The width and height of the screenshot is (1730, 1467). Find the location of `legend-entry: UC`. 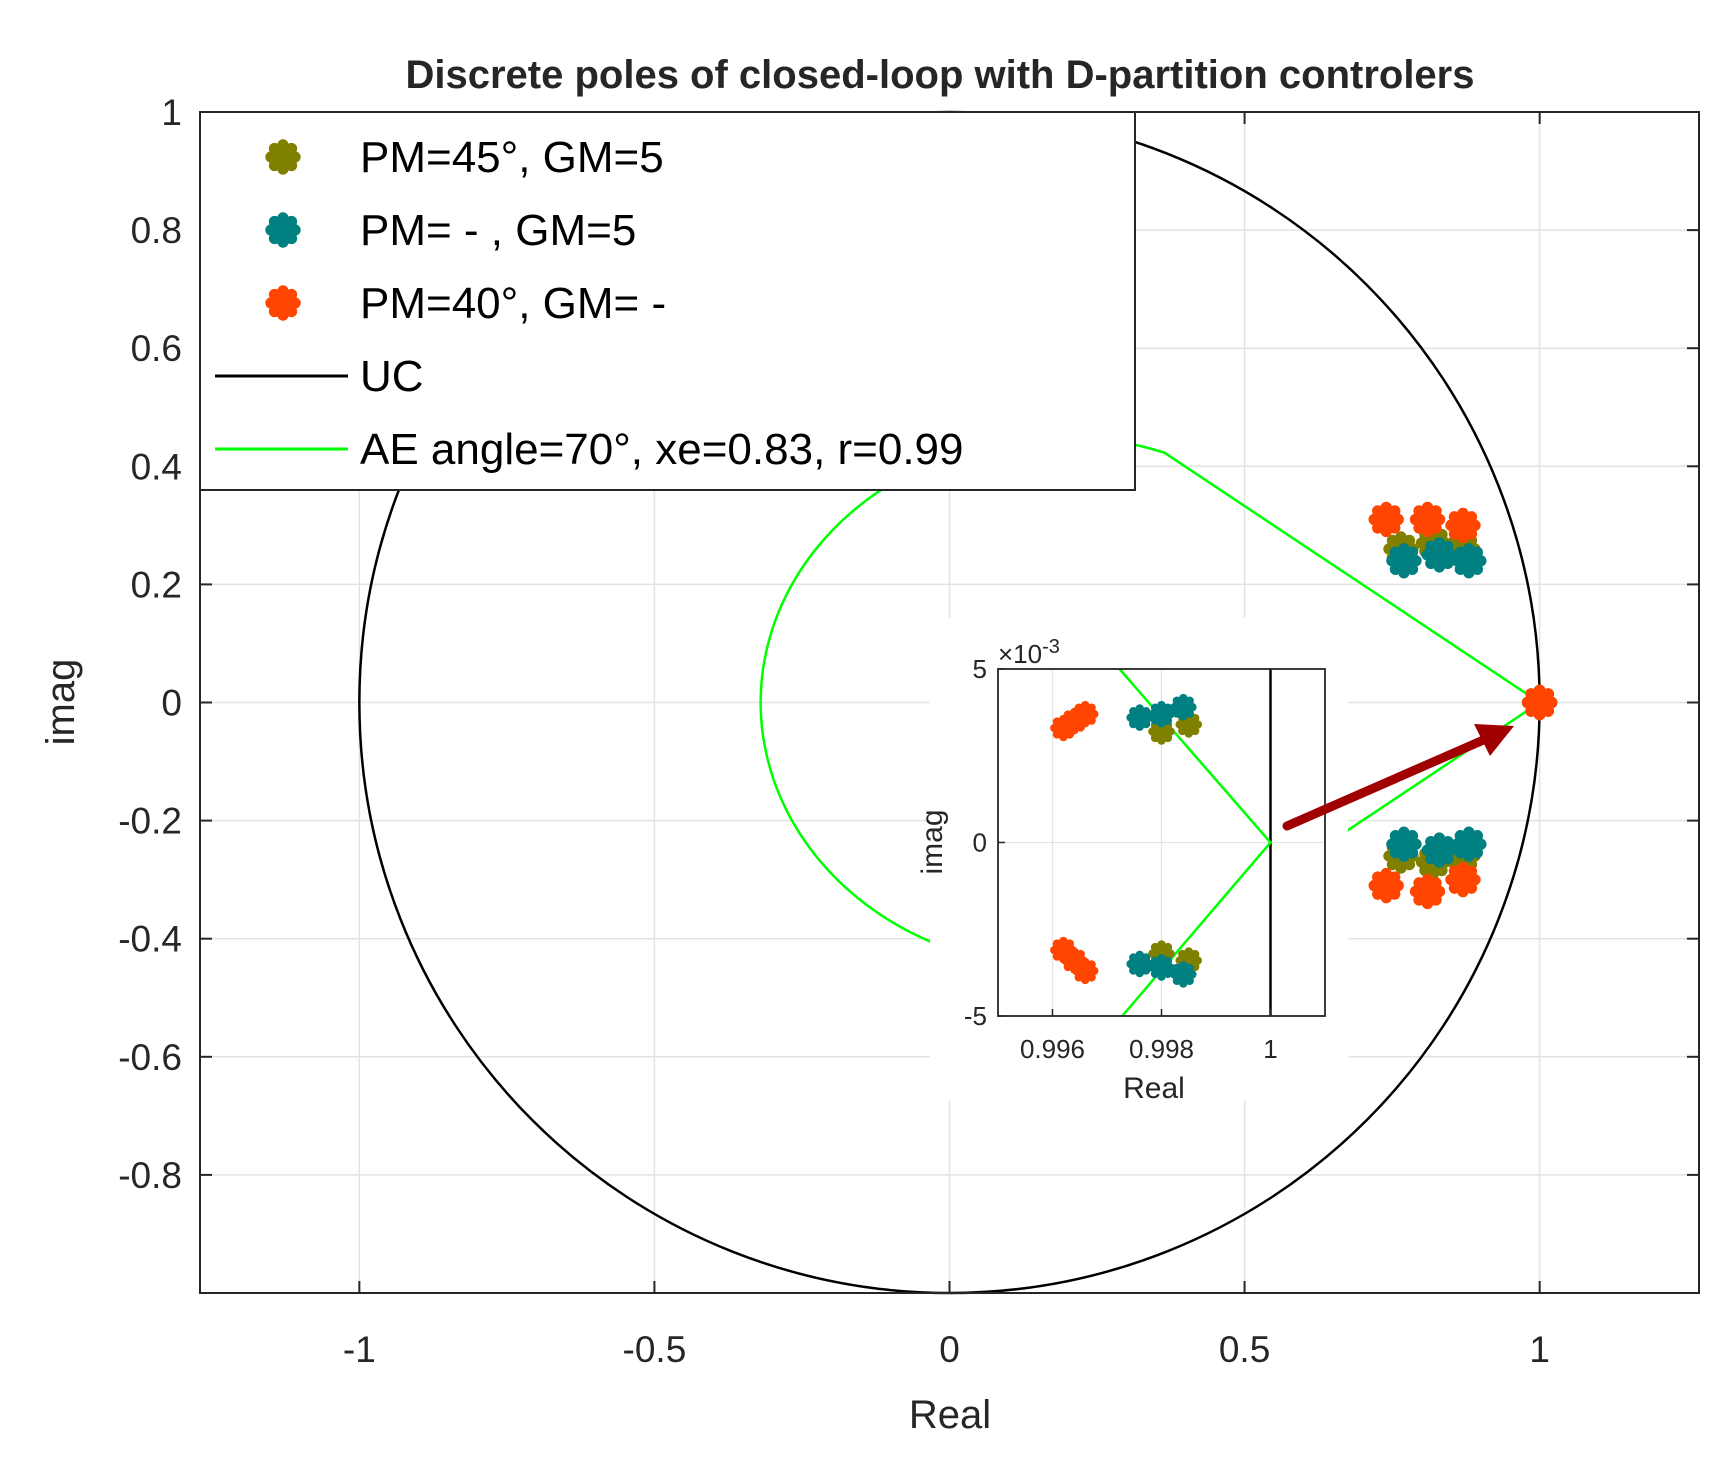

legend-entry: UC is located at coordinates (319, 376).